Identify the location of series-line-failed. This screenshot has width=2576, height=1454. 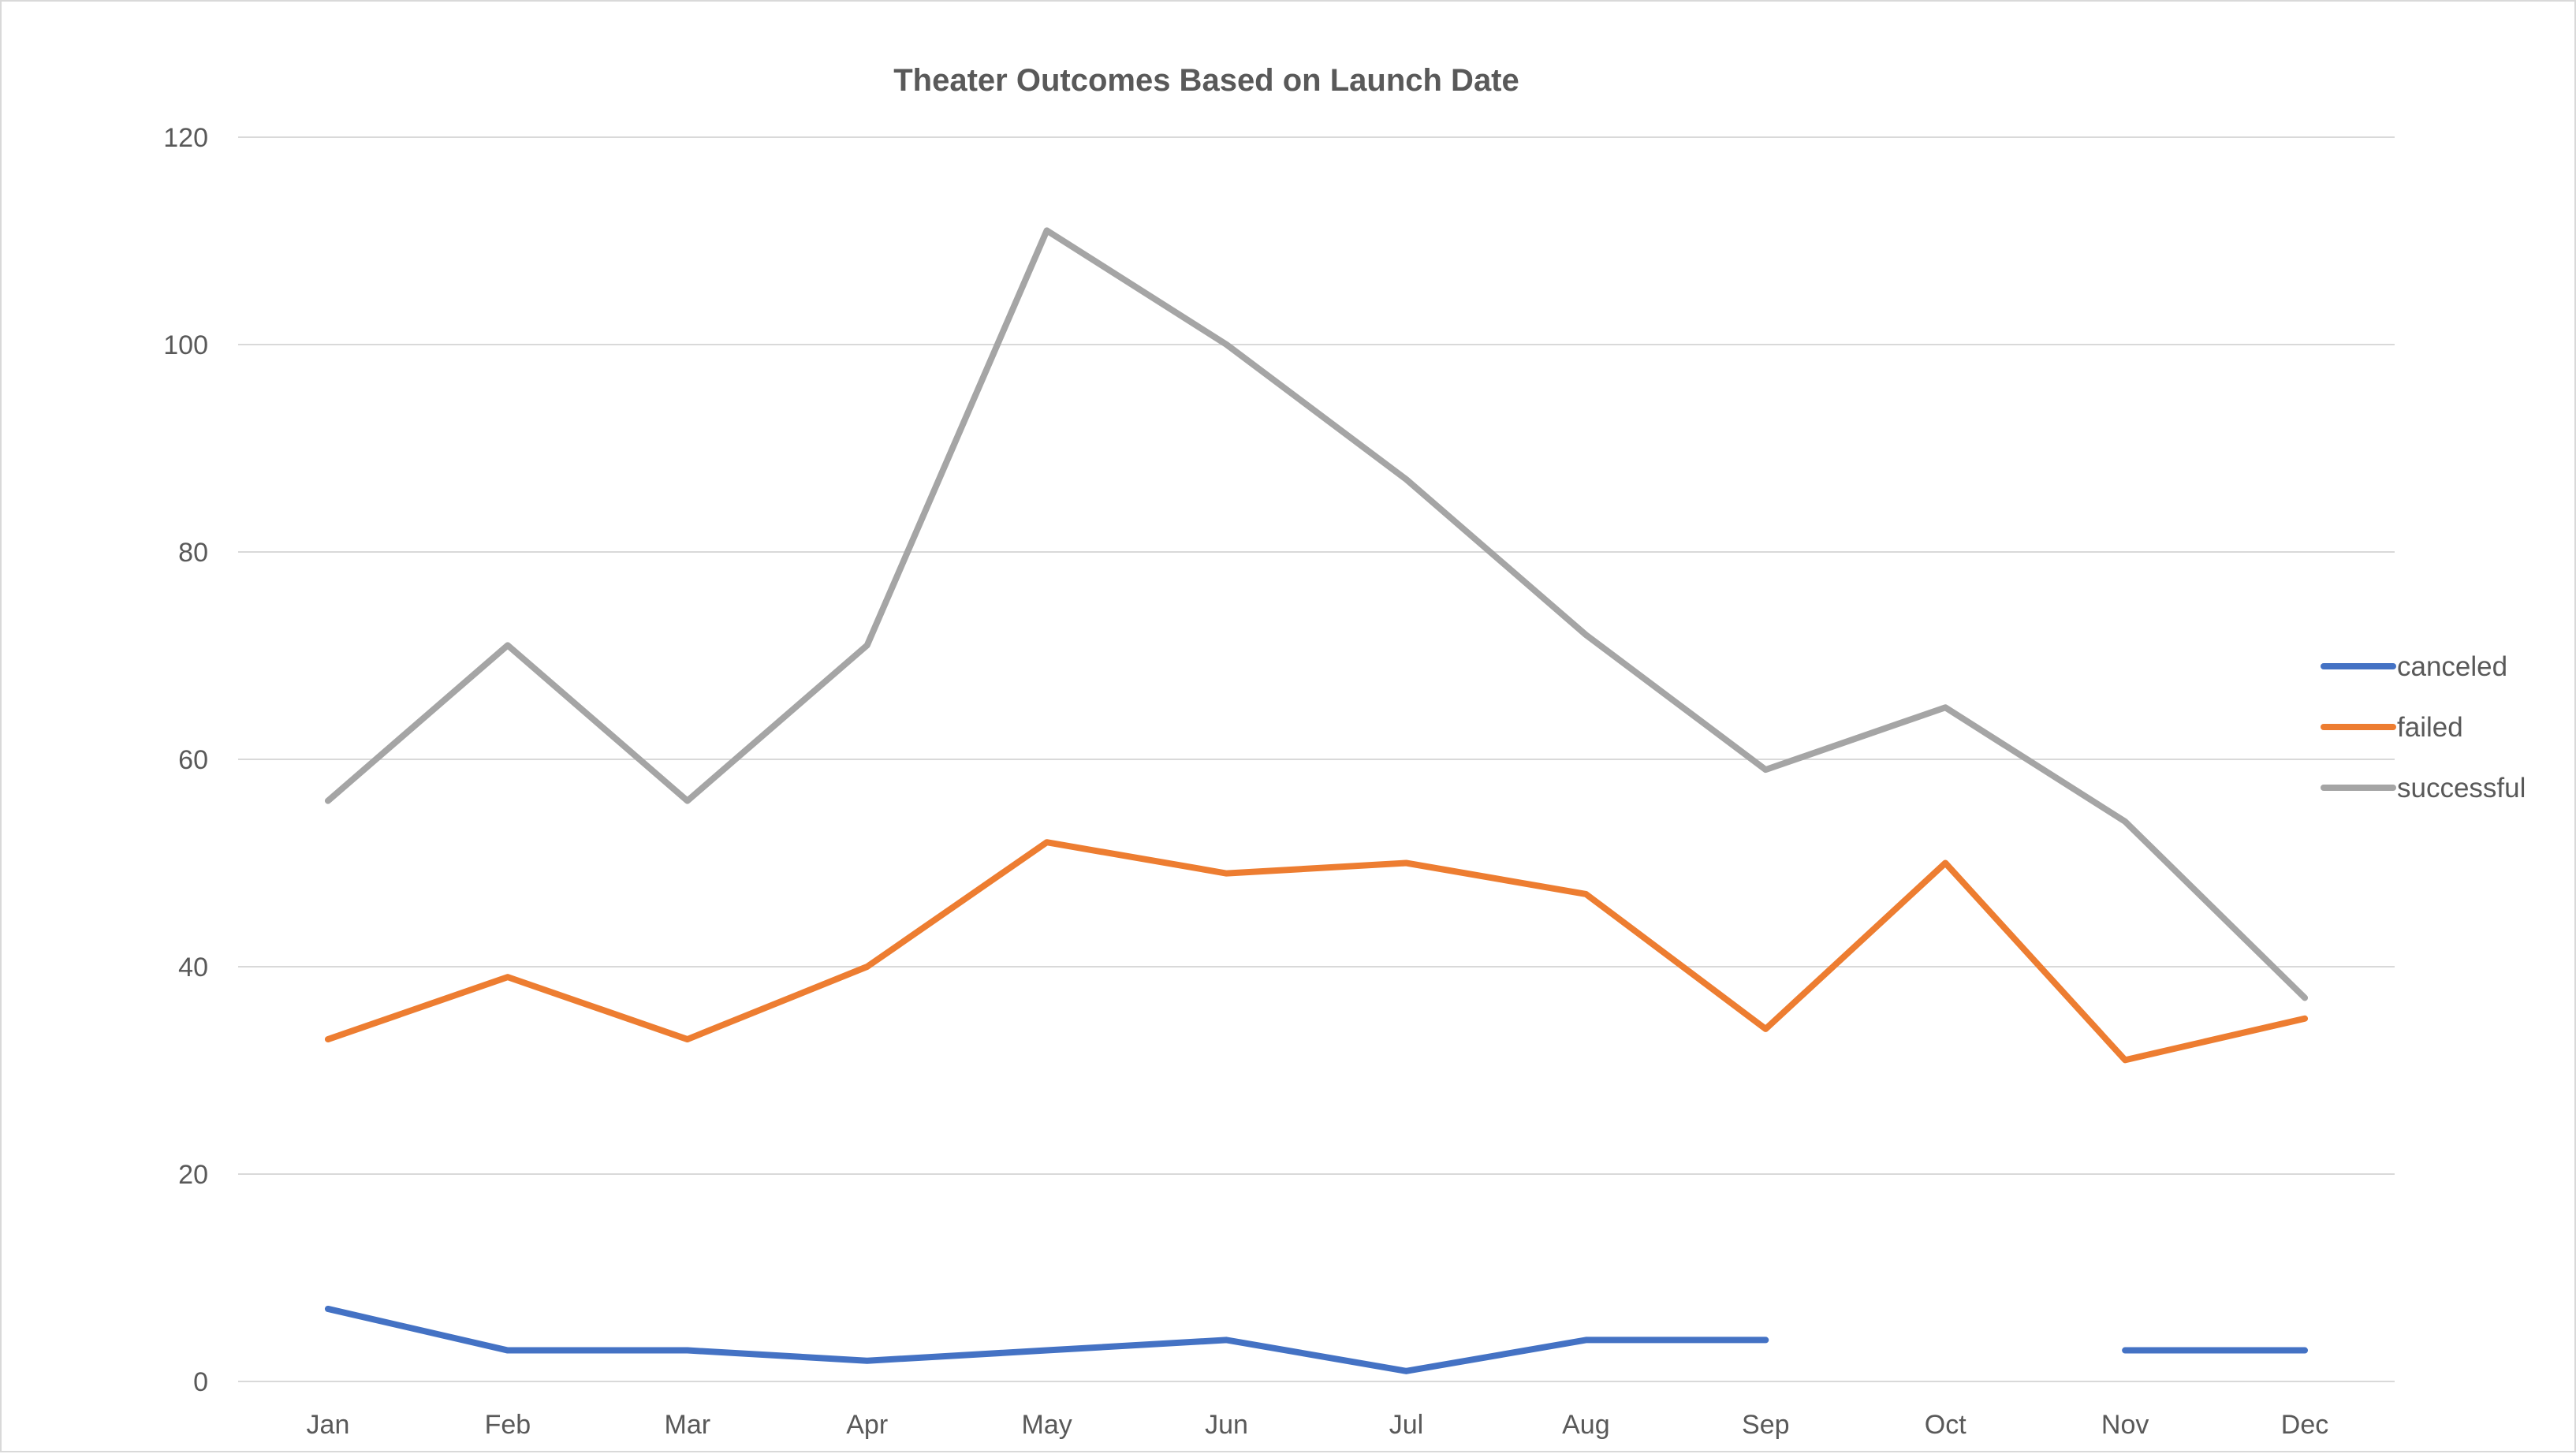
(1316, 951).